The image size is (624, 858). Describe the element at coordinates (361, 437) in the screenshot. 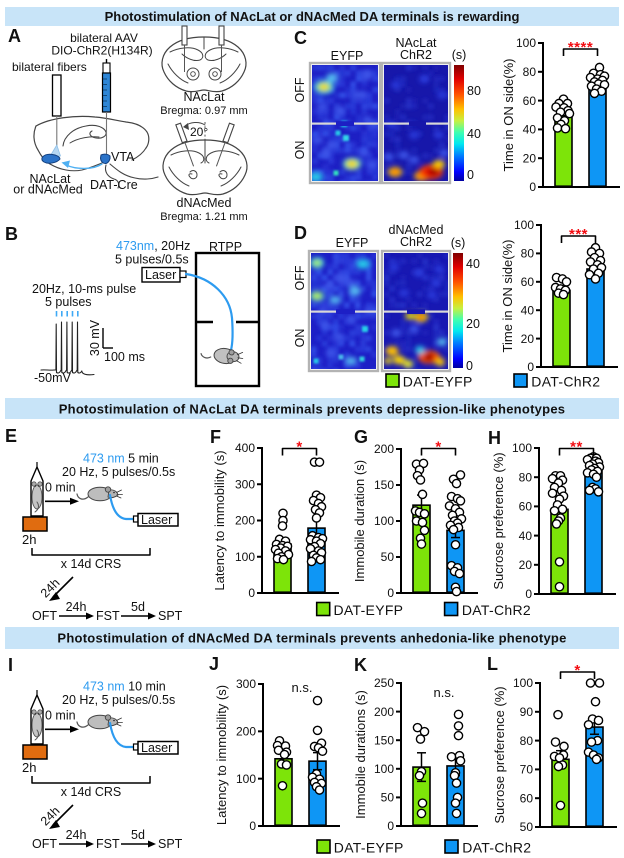

I see `svg-text: G` at that location.